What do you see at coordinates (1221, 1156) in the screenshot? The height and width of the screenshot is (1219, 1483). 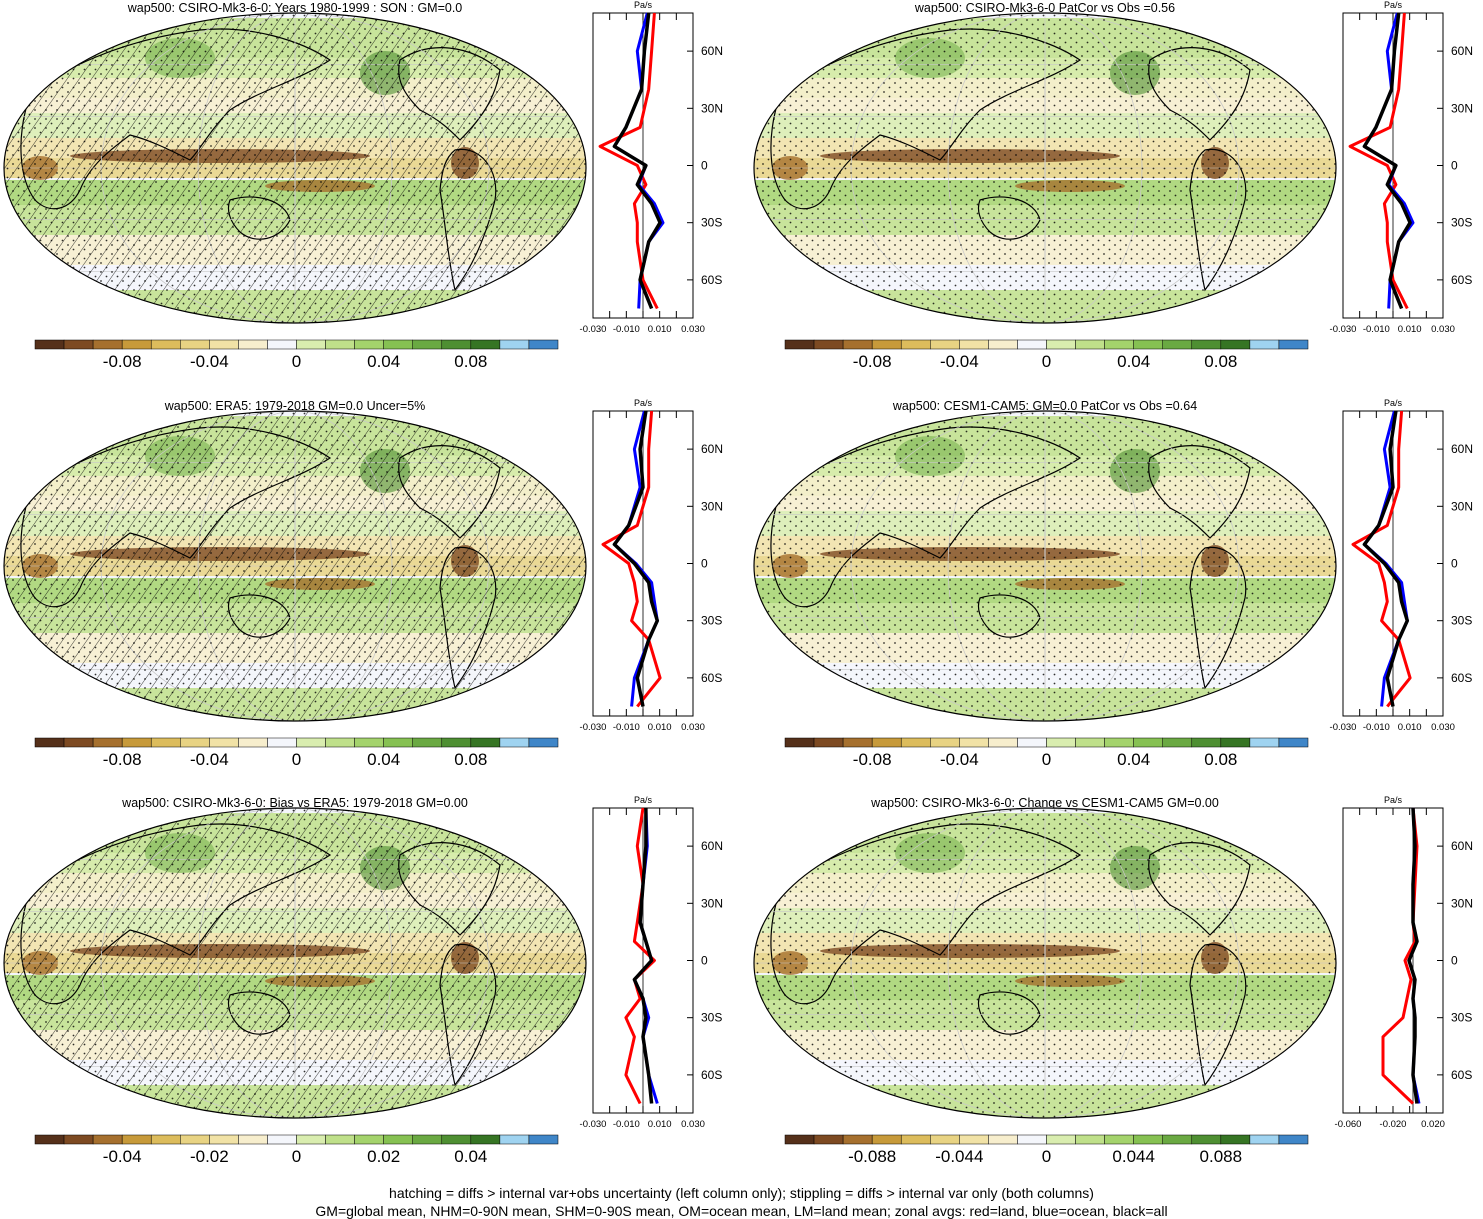 I see `colorbar-label: 0.088` at bounding box center [1221, 1156].